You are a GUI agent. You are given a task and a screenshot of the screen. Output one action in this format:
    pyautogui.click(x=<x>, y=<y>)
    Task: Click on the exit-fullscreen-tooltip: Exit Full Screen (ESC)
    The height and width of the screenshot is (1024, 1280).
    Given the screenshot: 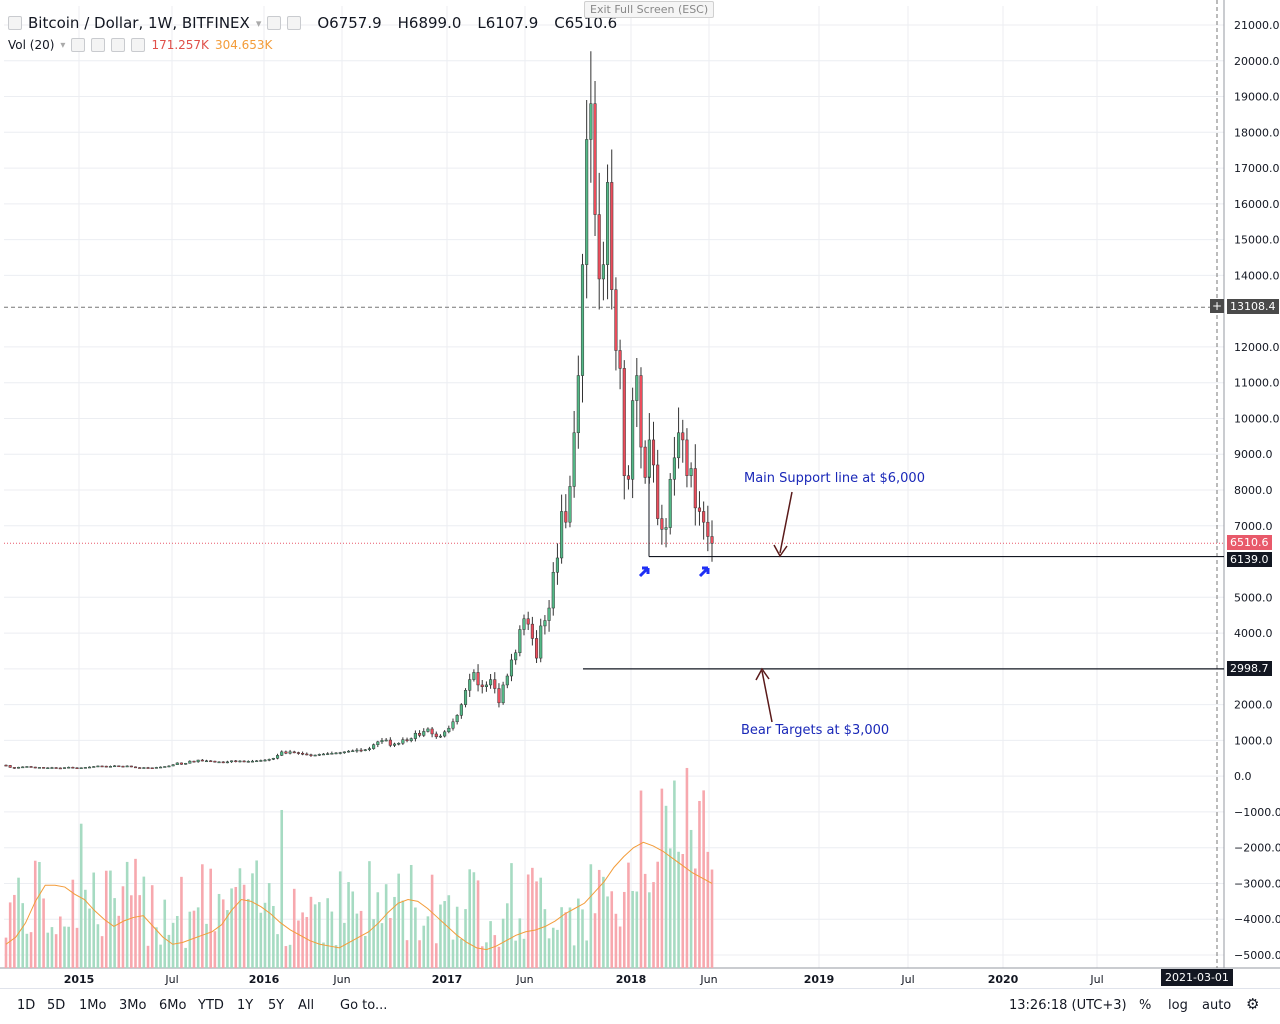 What is the action you would take?
    pyautogui.click(x=649, y=9)
    